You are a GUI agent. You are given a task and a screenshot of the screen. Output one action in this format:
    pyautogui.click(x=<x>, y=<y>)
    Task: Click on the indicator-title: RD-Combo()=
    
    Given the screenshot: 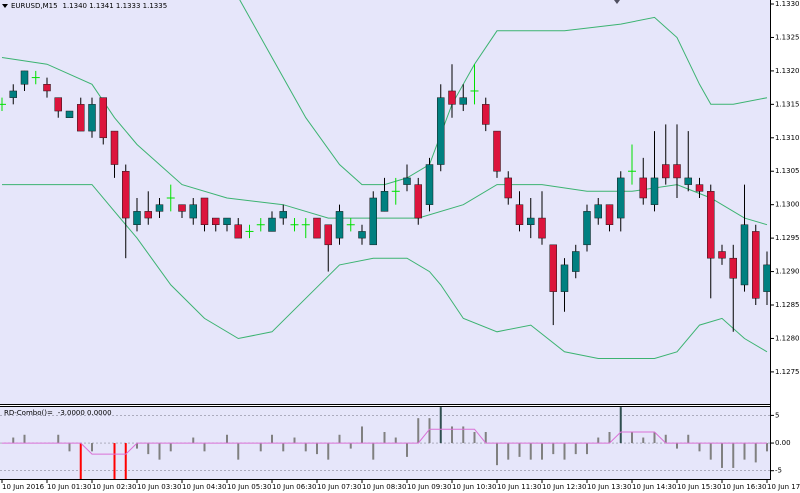 What is the action you would take?
    pyautogui.click(x=28, y=413)
    